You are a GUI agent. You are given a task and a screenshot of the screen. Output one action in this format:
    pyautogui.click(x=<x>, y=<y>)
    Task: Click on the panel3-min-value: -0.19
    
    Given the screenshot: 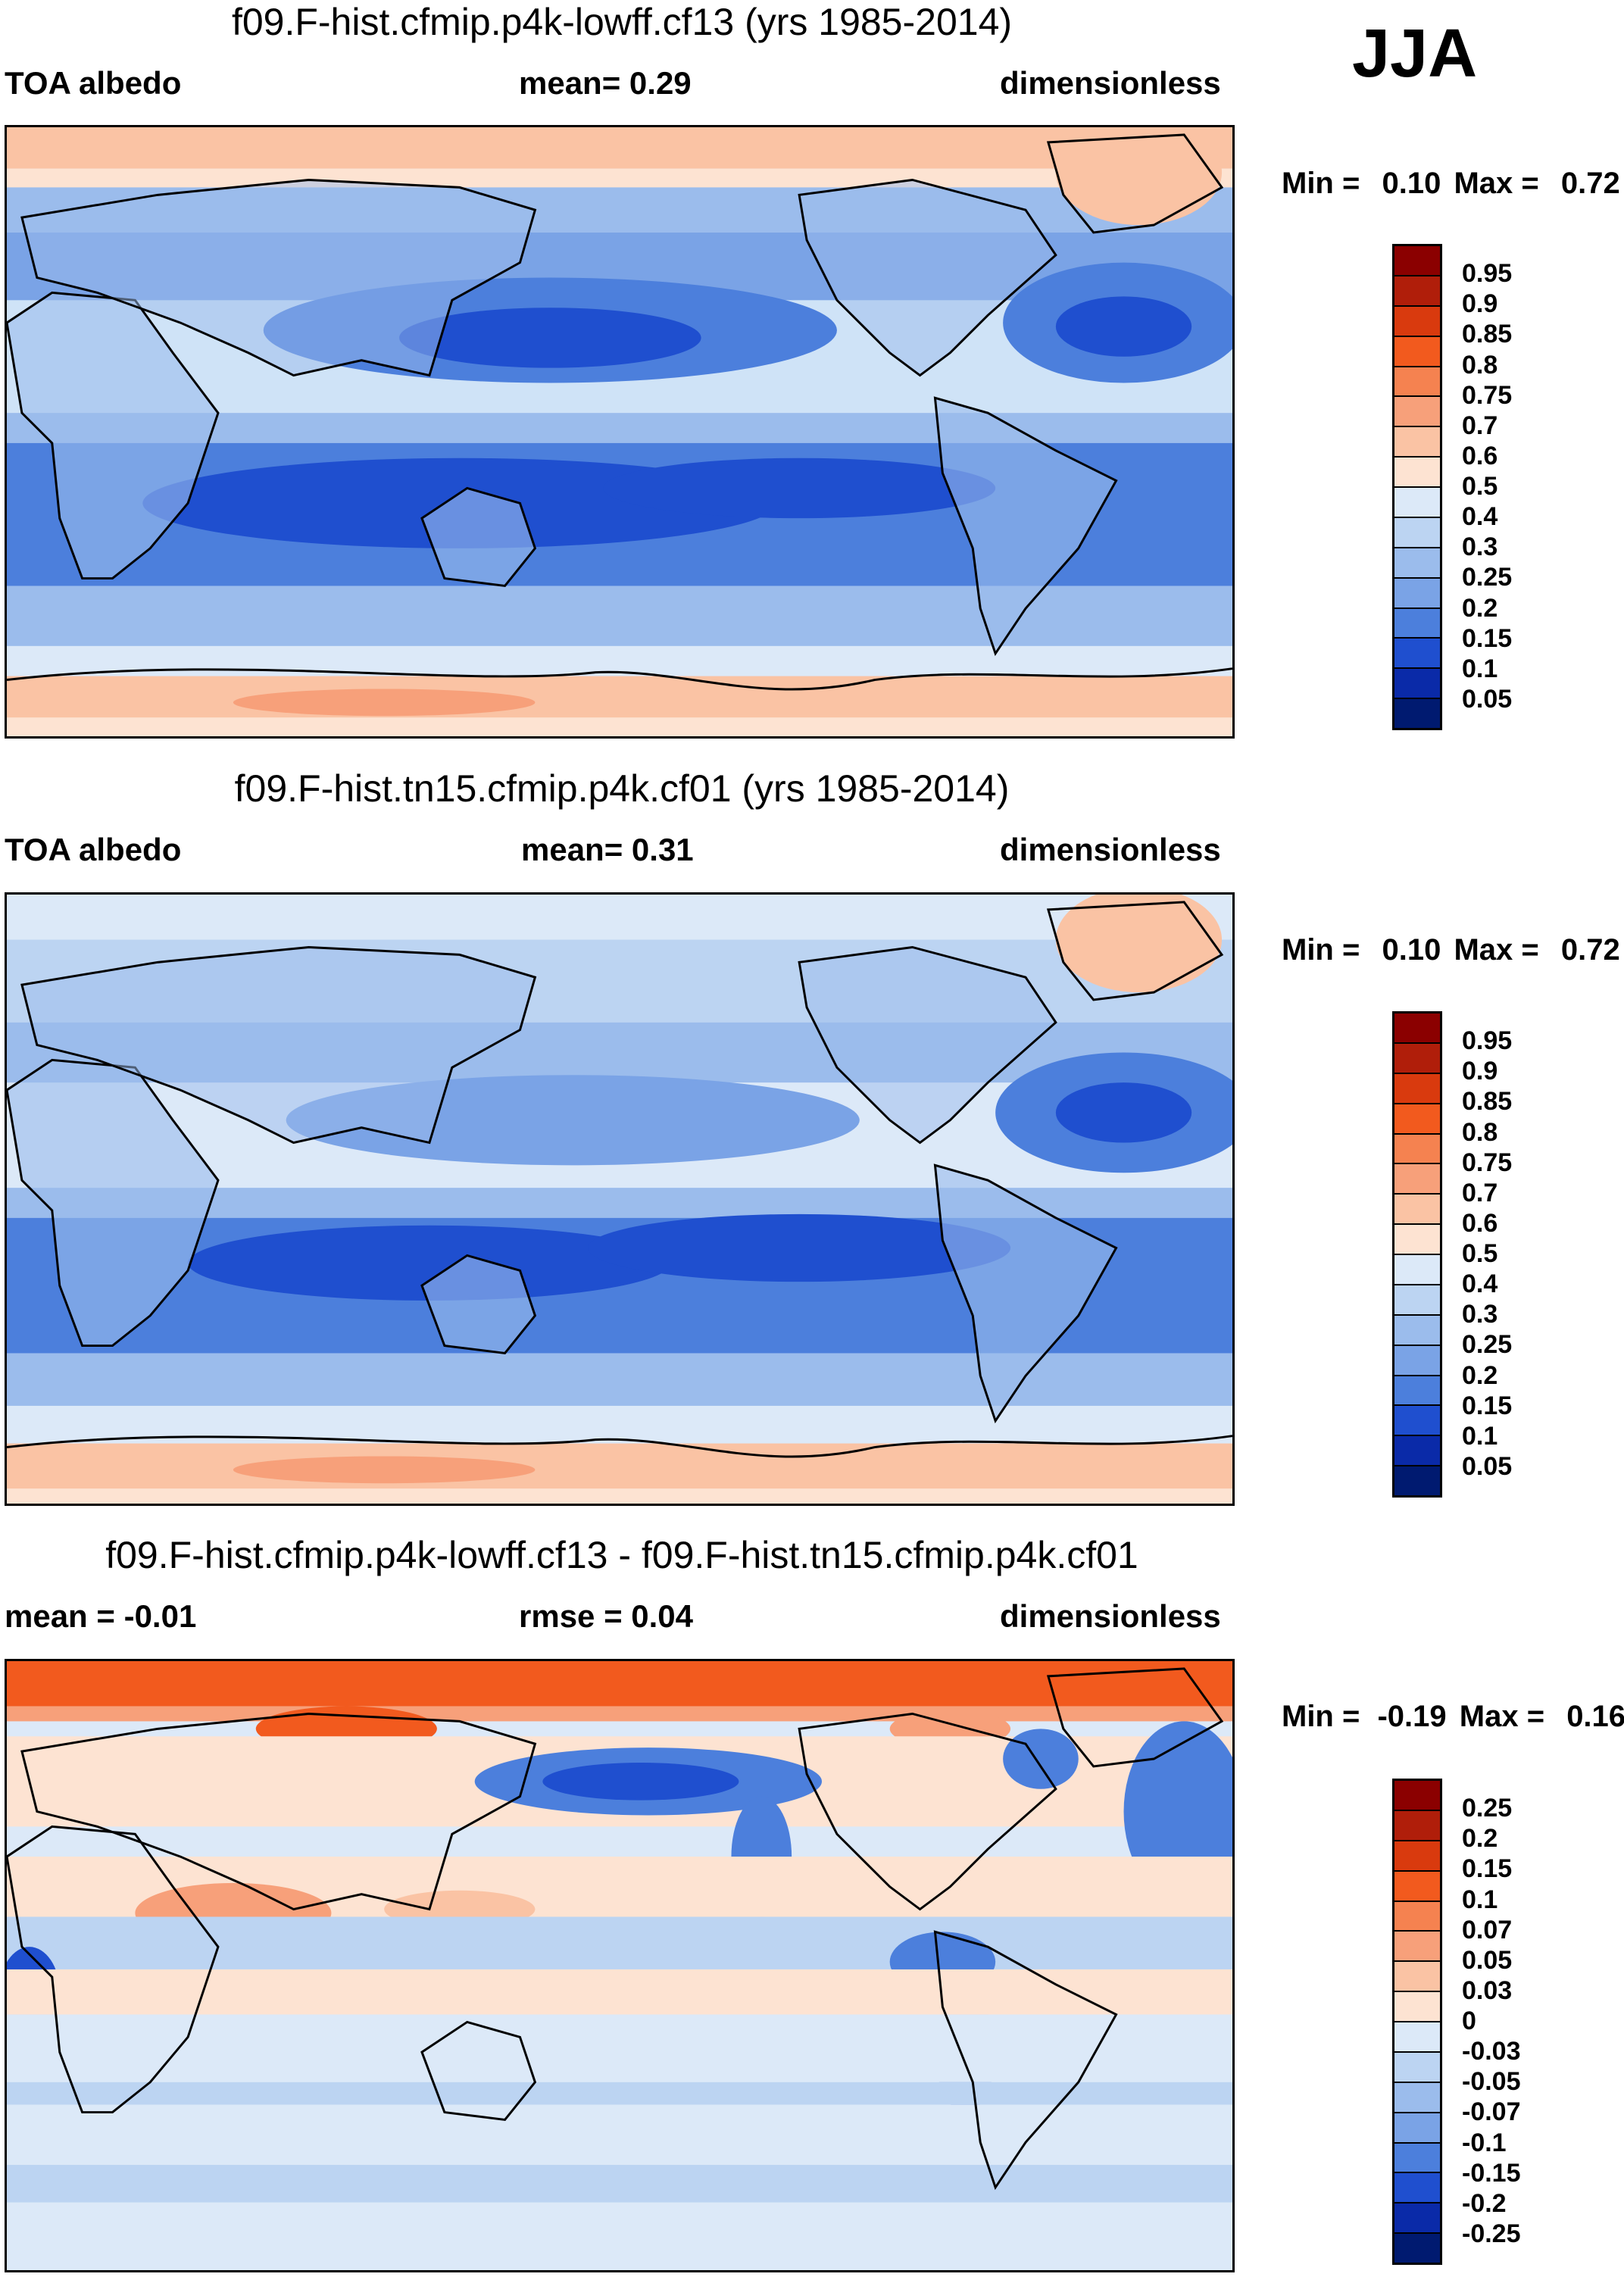 What is the action you would take?
    pyautogui.click(x=1412, y=1716)
    